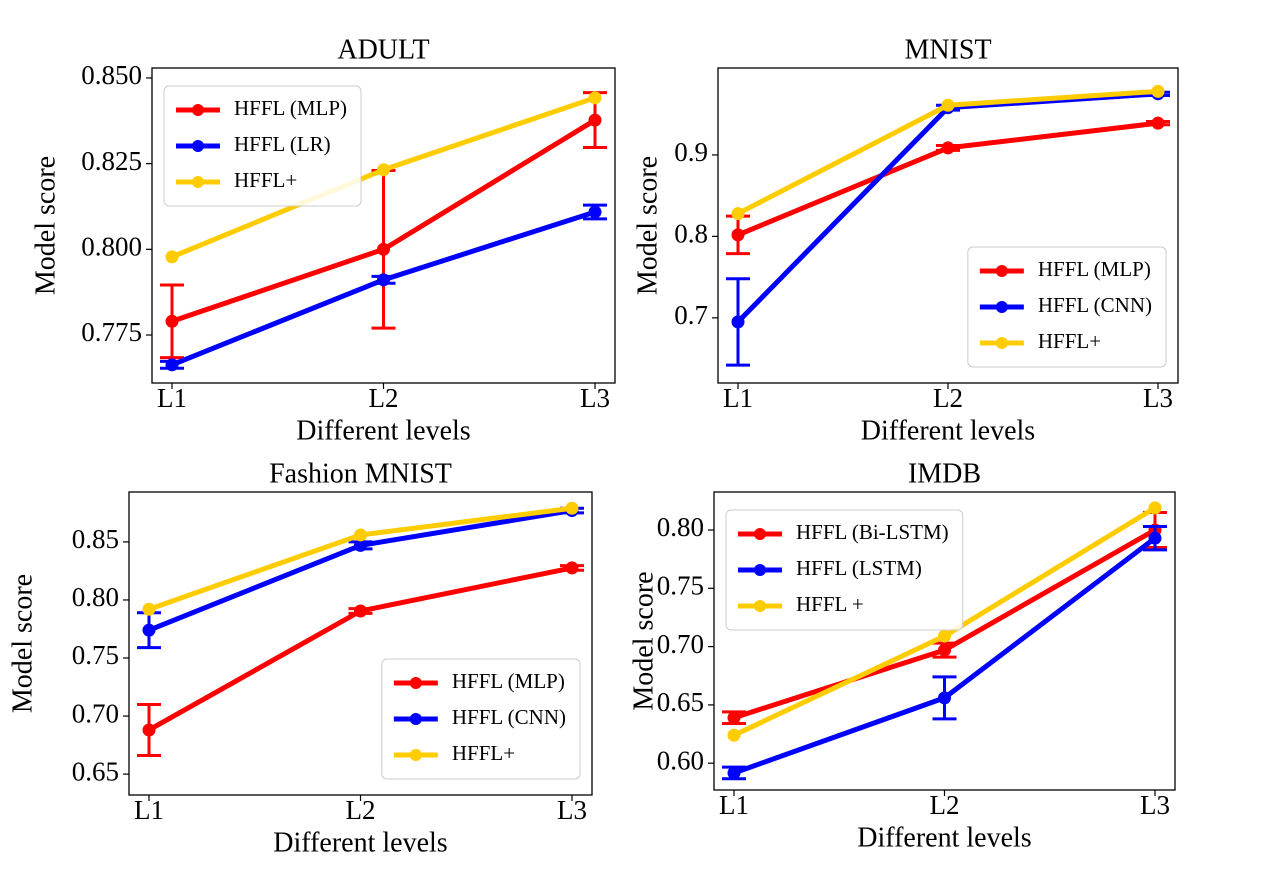  I want to click on y-tick-label: 0.85, so click(95, 539).